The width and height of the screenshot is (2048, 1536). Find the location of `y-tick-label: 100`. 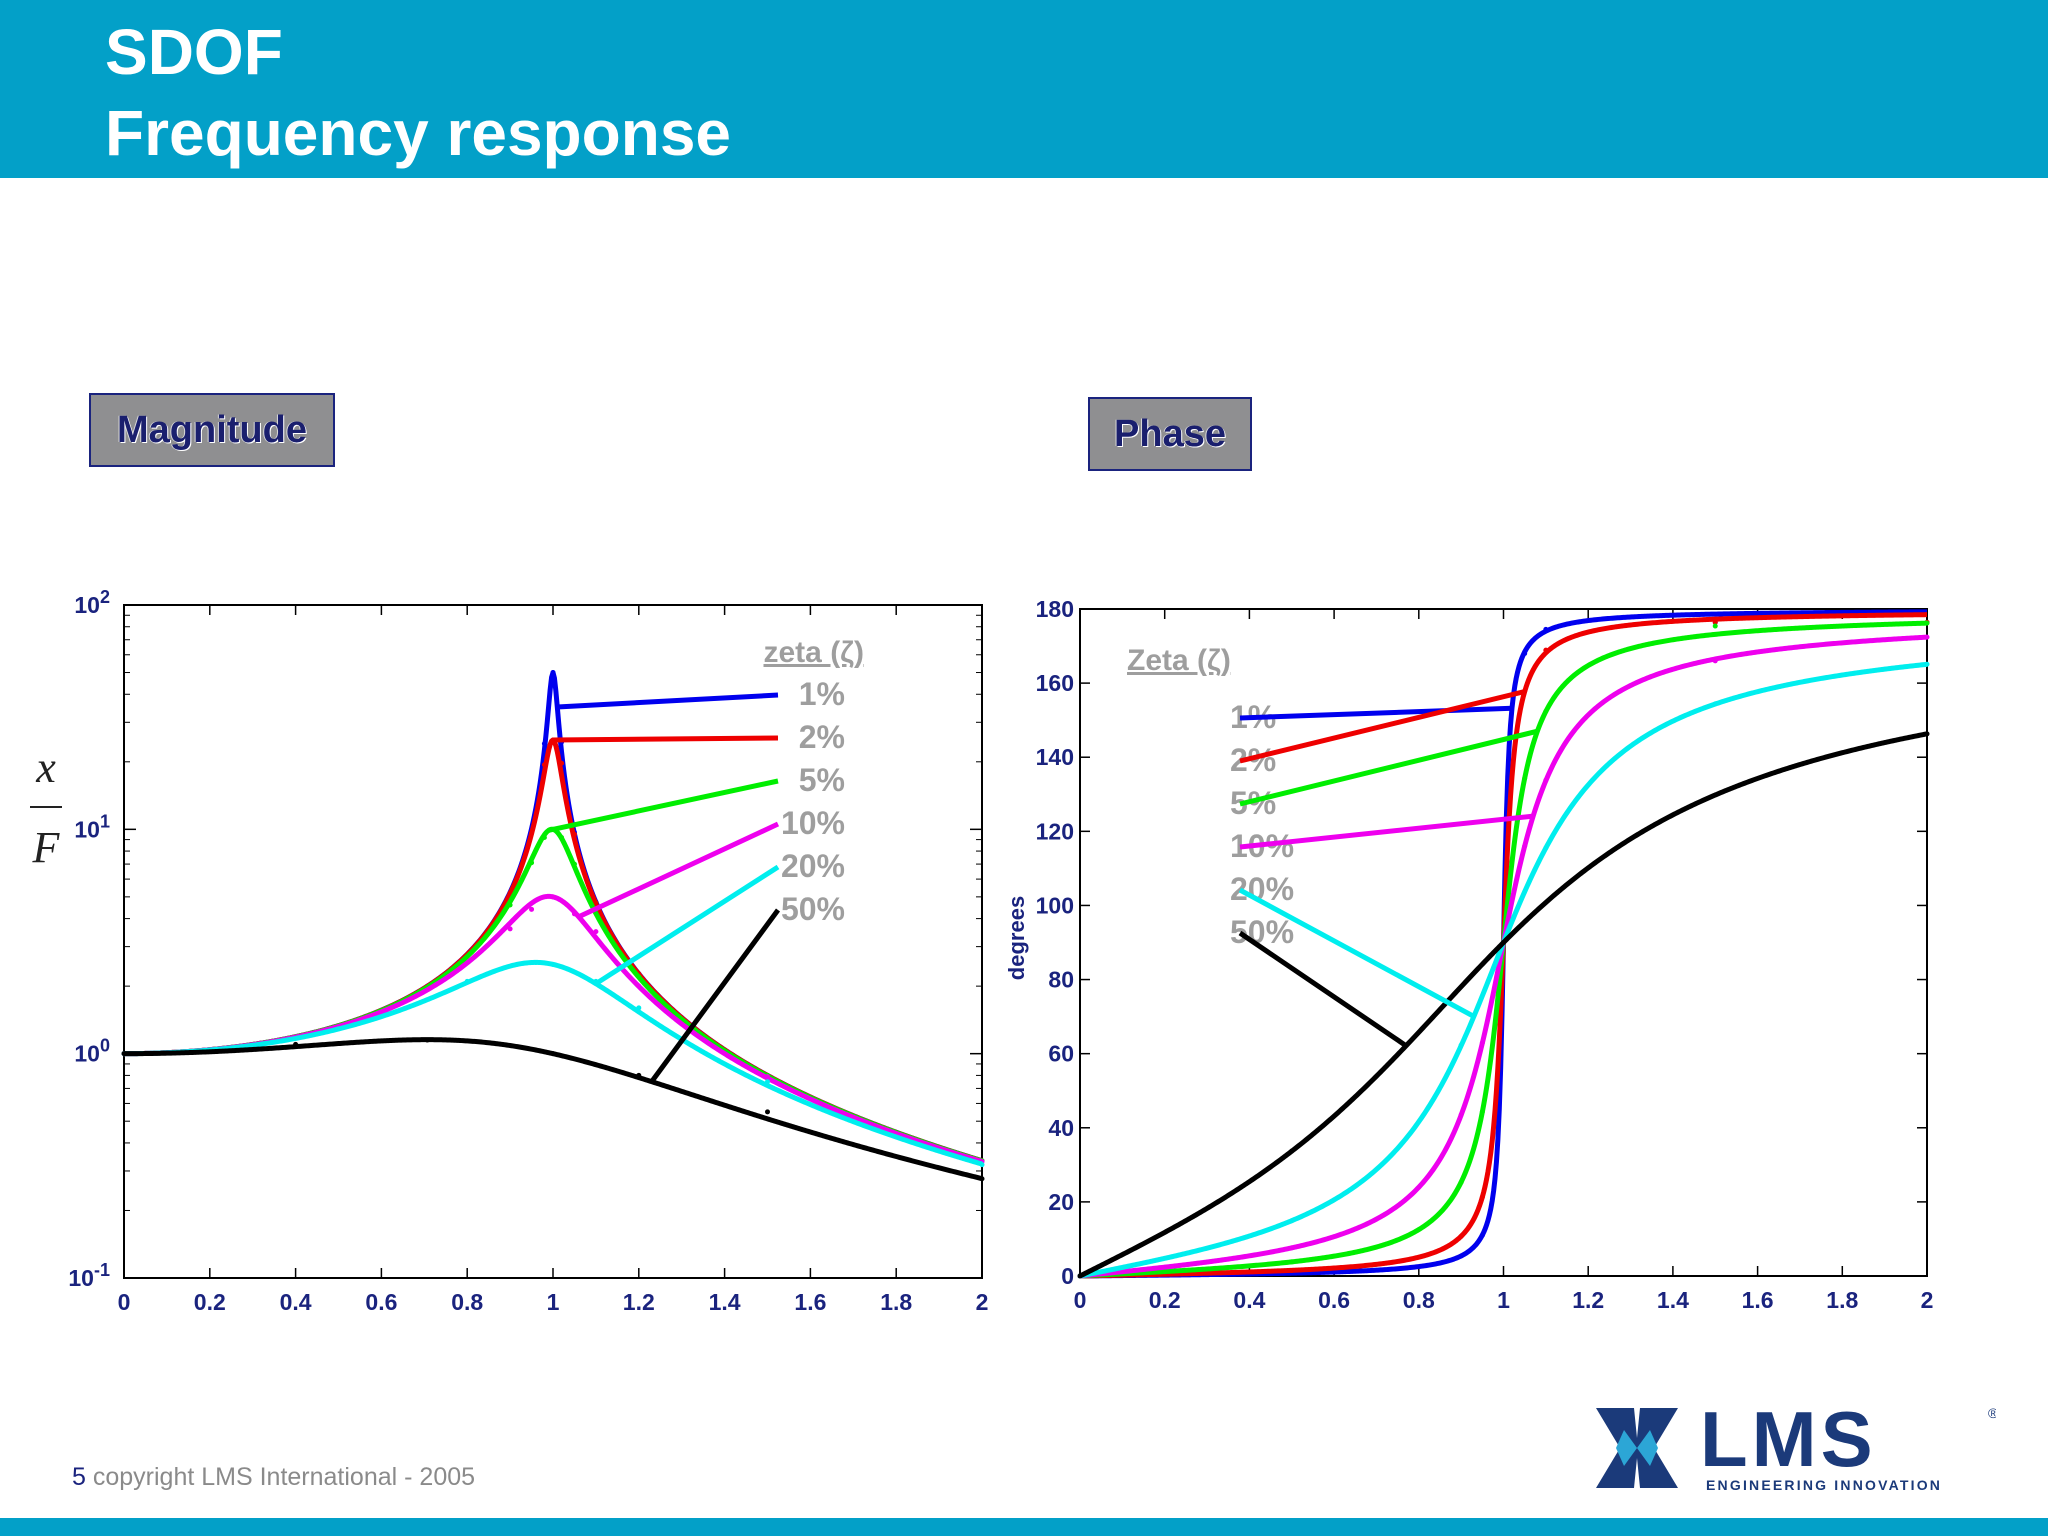

y-tick-label: 100 is located at coordinates (92, 1051).